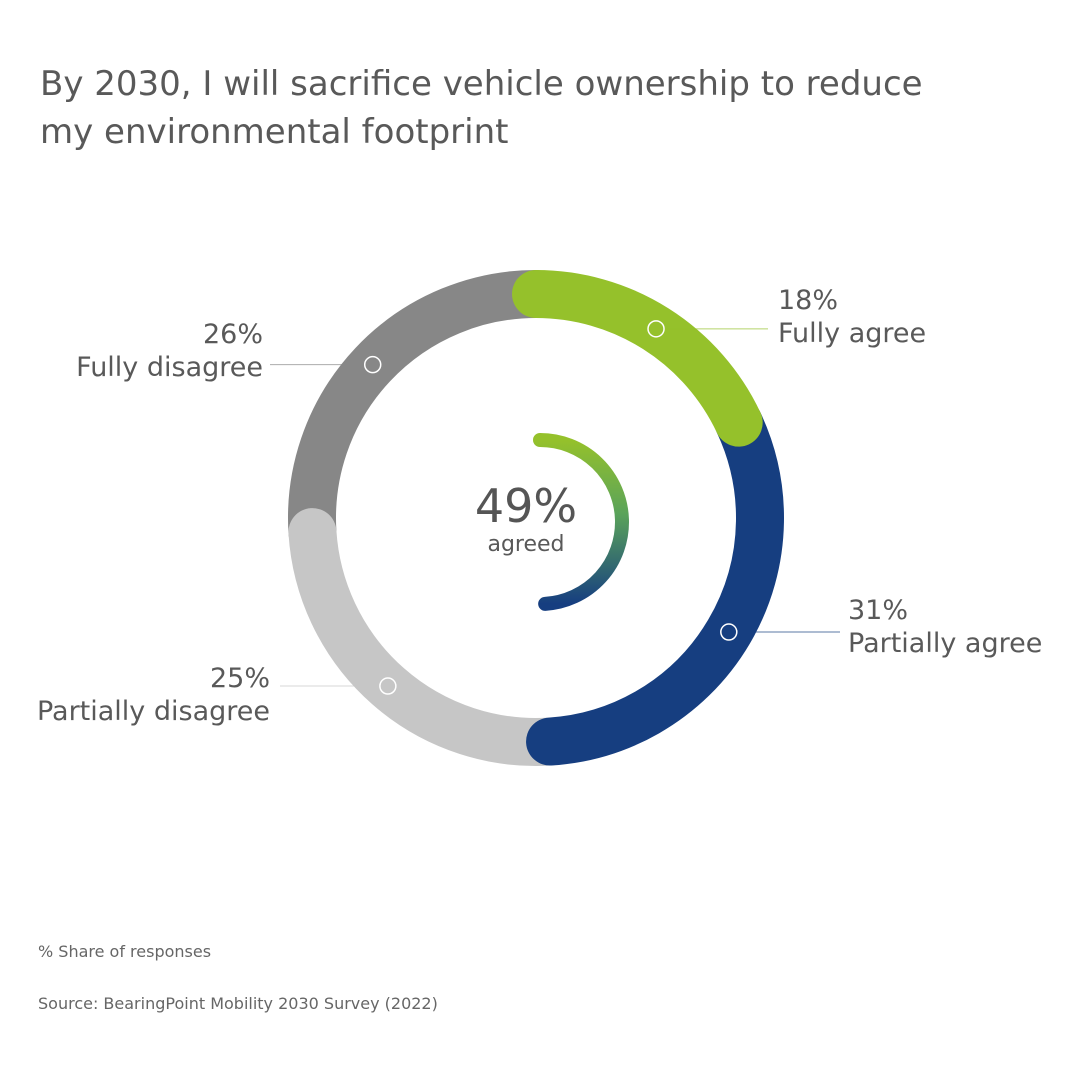  I want to click on center-summary: 49% agreed, so click(526, 519).